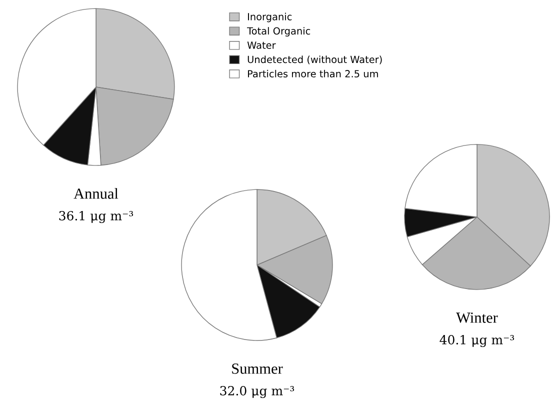 This screenshot has width=552, height=405. I want to click on text: 32.0 μg m⁻³, so click(257, 392).